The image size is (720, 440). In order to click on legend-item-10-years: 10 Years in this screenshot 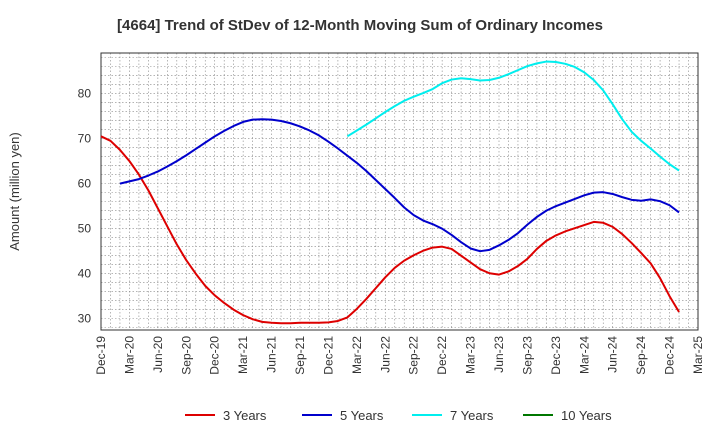, I will do `click(567, 415)`.